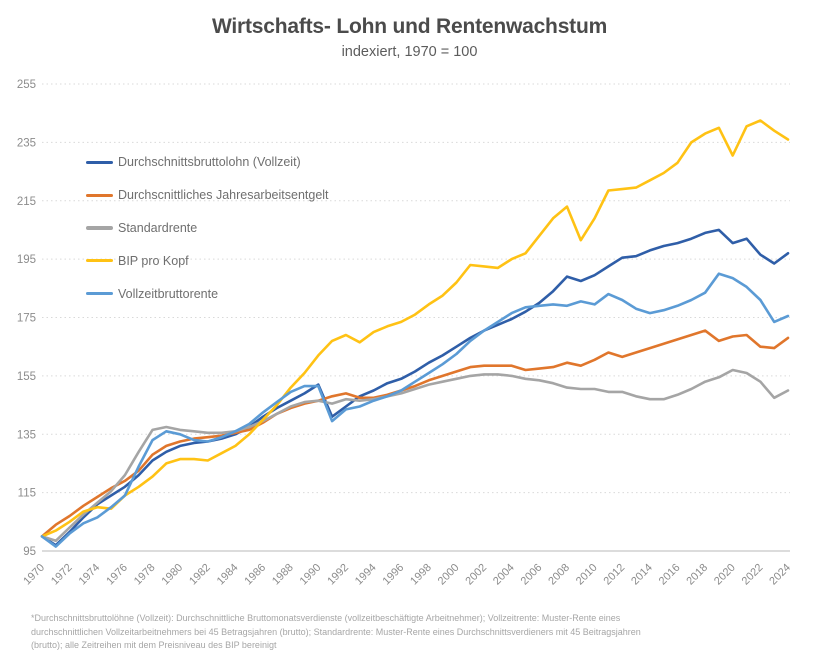  Describe the element at coordinates (153, 260) in the screenshot. I see `legend-label: BIP pro Kopf` at that location.